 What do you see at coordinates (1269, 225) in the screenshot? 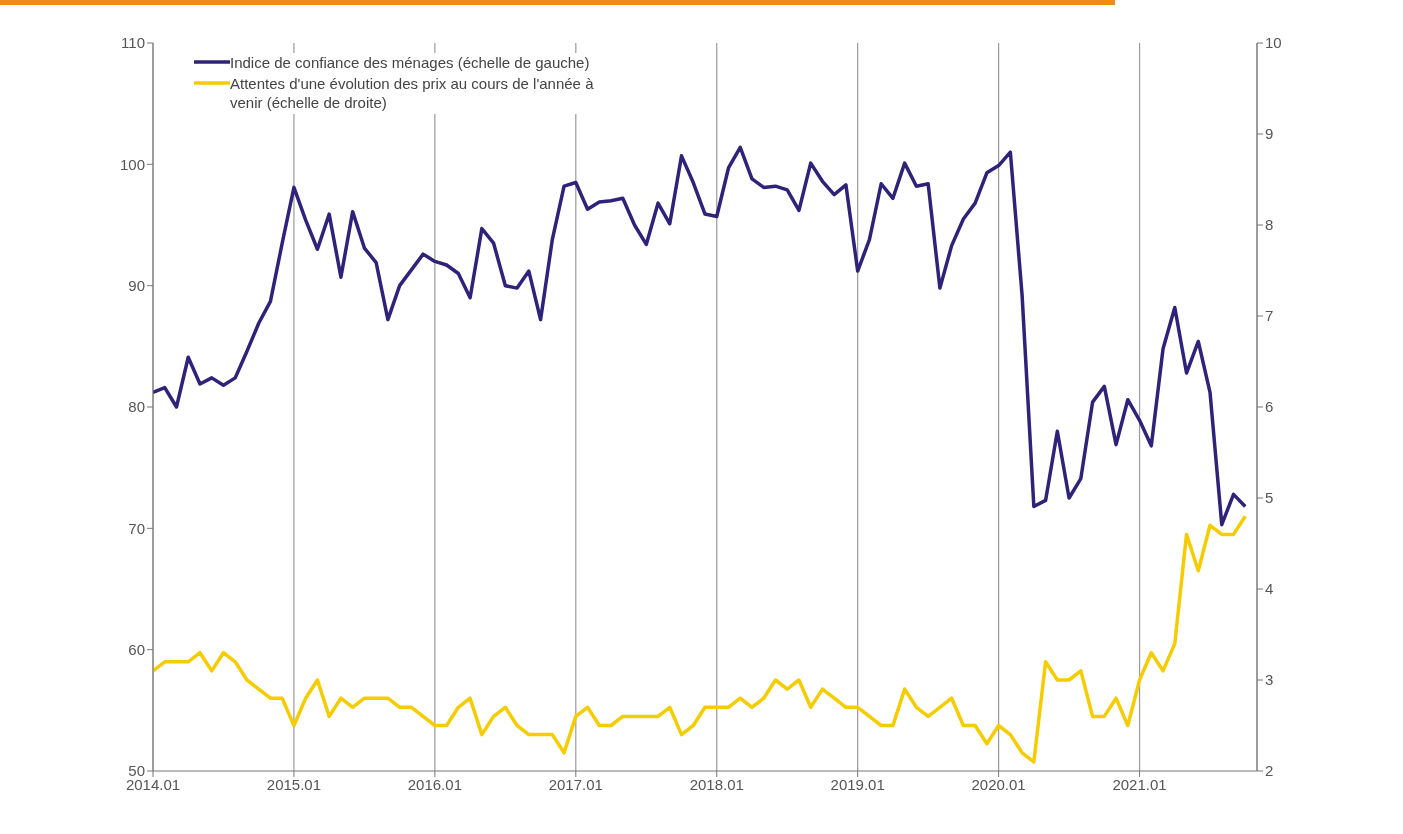
I see `y2-tick-label: 8` at bounding box center [1269, 225].